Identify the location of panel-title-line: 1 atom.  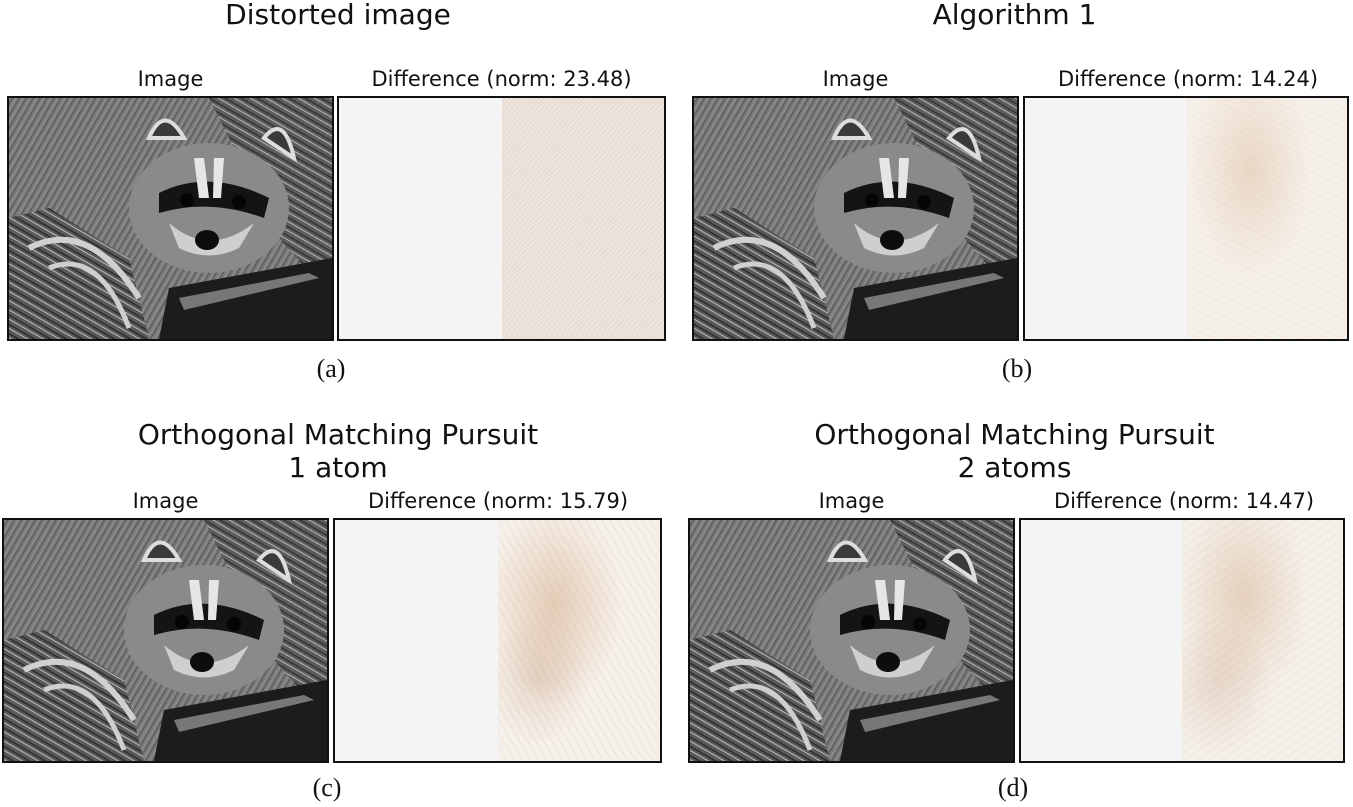
(338, 467).